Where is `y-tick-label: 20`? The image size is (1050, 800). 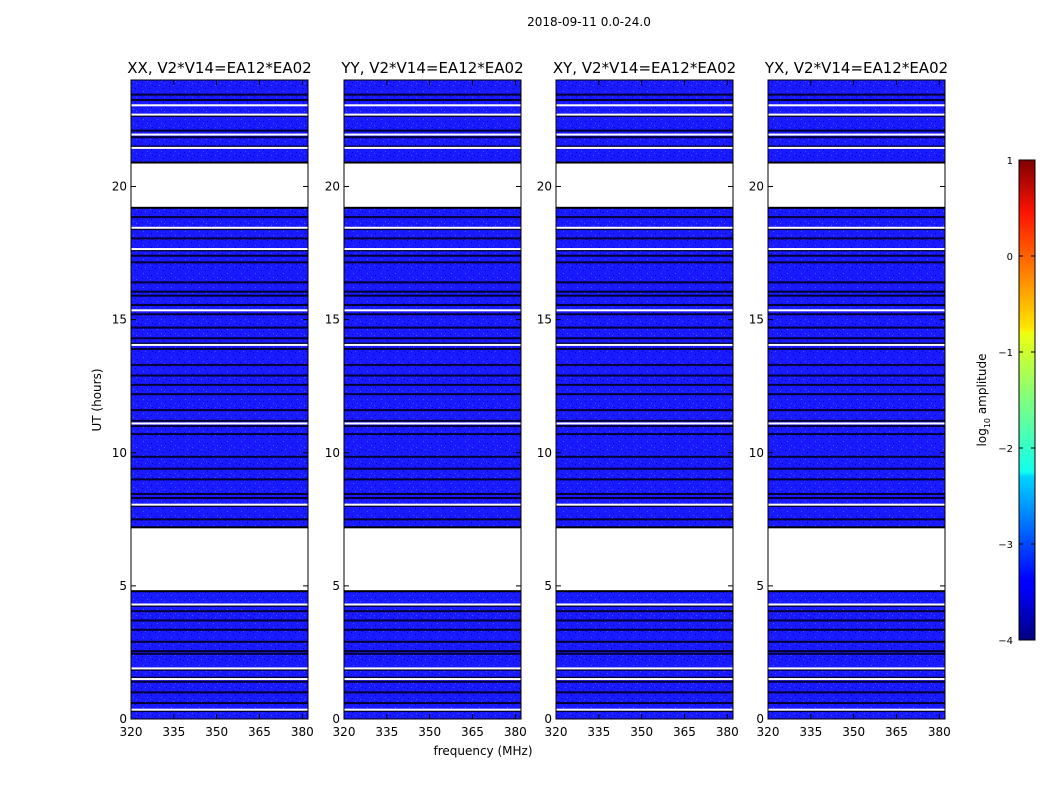
y-tick-label: 20 is located at coordinates (119, 187).